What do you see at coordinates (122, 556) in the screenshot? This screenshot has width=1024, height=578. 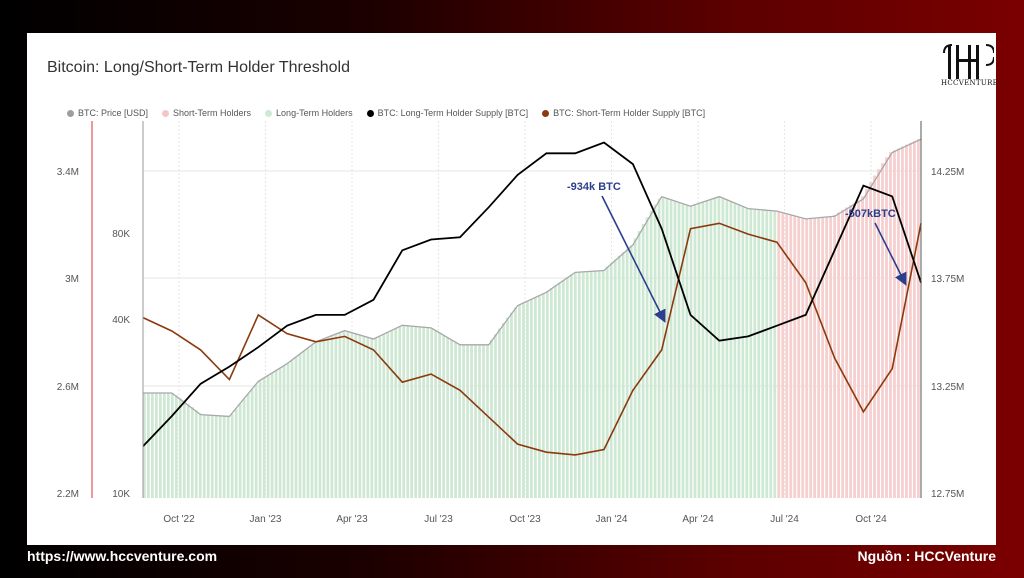 I see `footer-url: https://www.hccventure.com` at bounding box center [122, 556].